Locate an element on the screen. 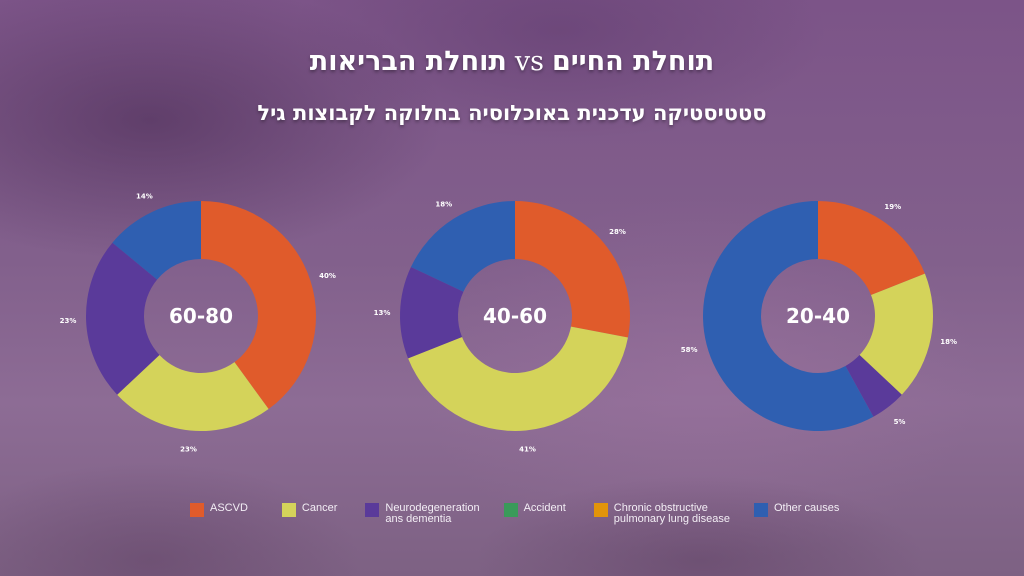 This screenshot has width=1024, height=576. center-label: 20-40 is located at coordinates (818, 316).